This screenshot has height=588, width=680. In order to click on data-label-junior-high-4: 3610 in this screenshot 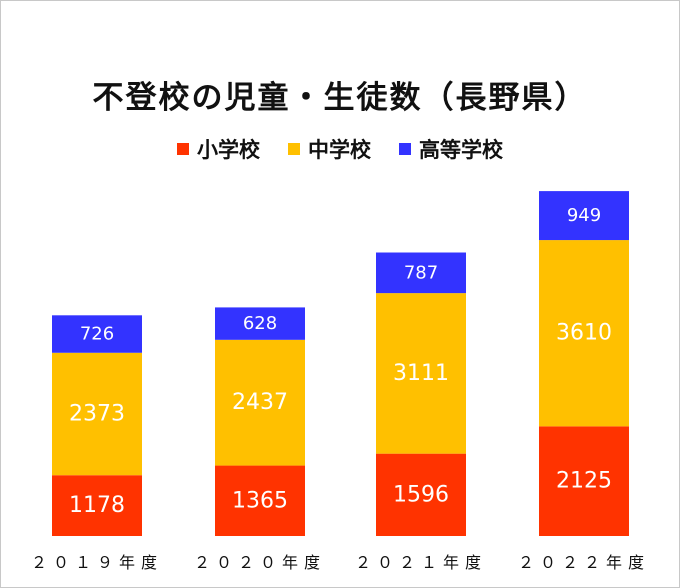, I will do `click(584, 333)`.